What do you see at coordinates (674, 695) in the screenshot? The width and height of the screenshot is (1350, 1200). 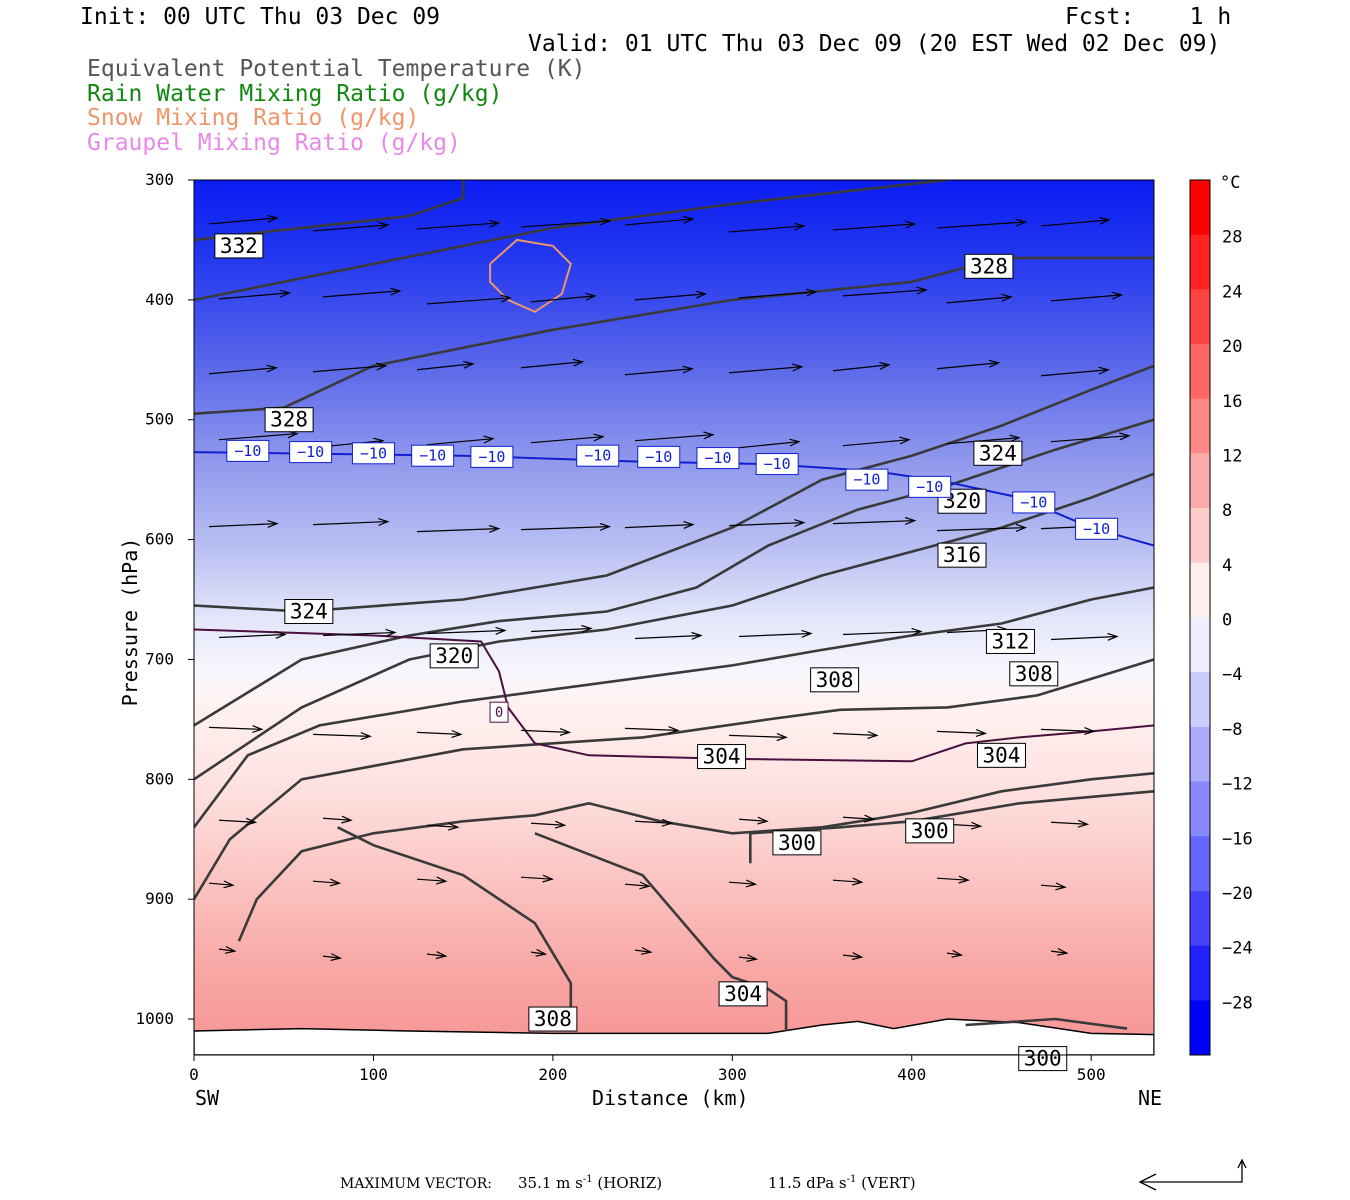 I see `isotherm-zero` at bounding box center [674, 695].